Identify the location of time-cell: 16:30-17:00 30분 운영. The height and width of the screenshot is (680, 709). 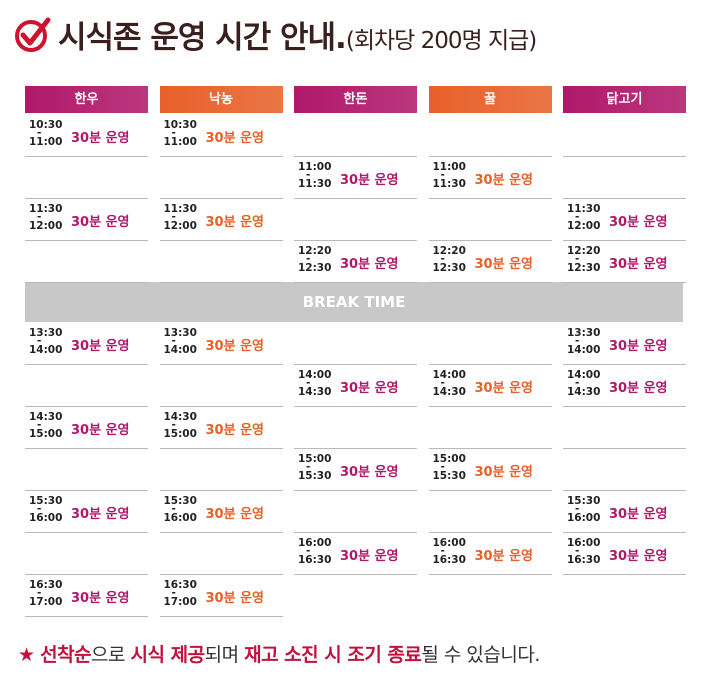
(221, 596).